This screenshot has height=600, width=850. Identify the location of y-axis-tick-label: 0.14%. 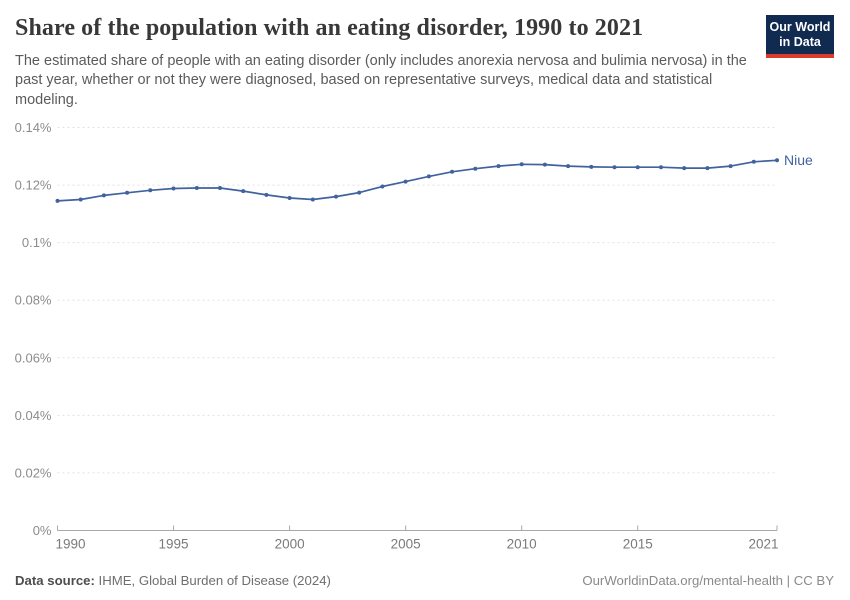
(33, 127).